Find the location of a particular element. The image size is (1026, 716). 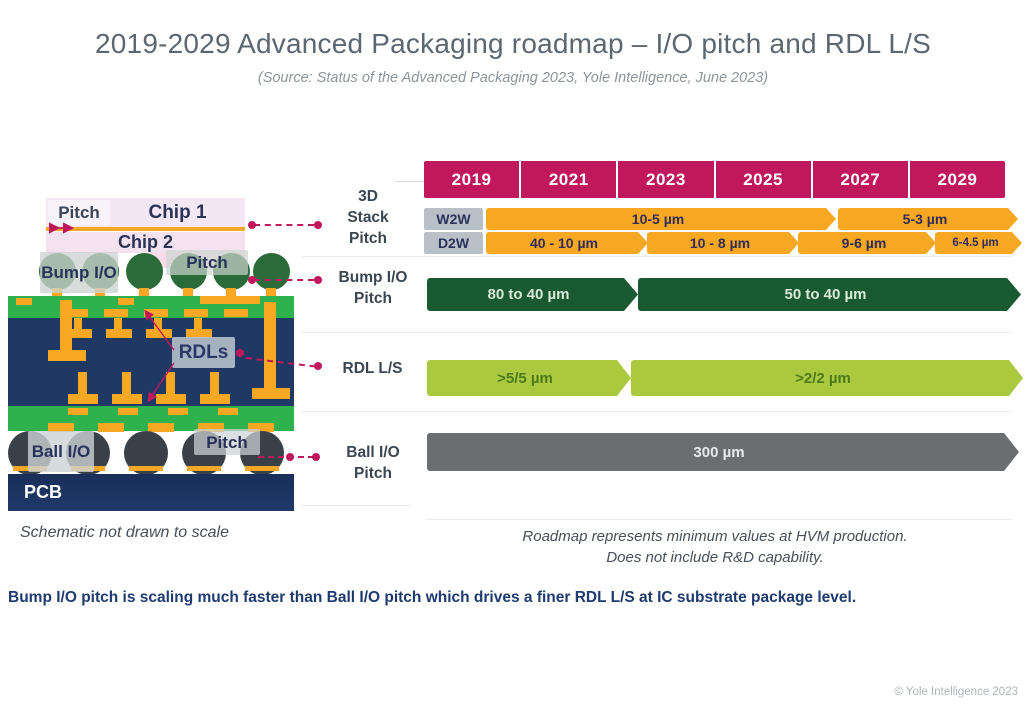

connector-bump is located at coordinates (284, 280).